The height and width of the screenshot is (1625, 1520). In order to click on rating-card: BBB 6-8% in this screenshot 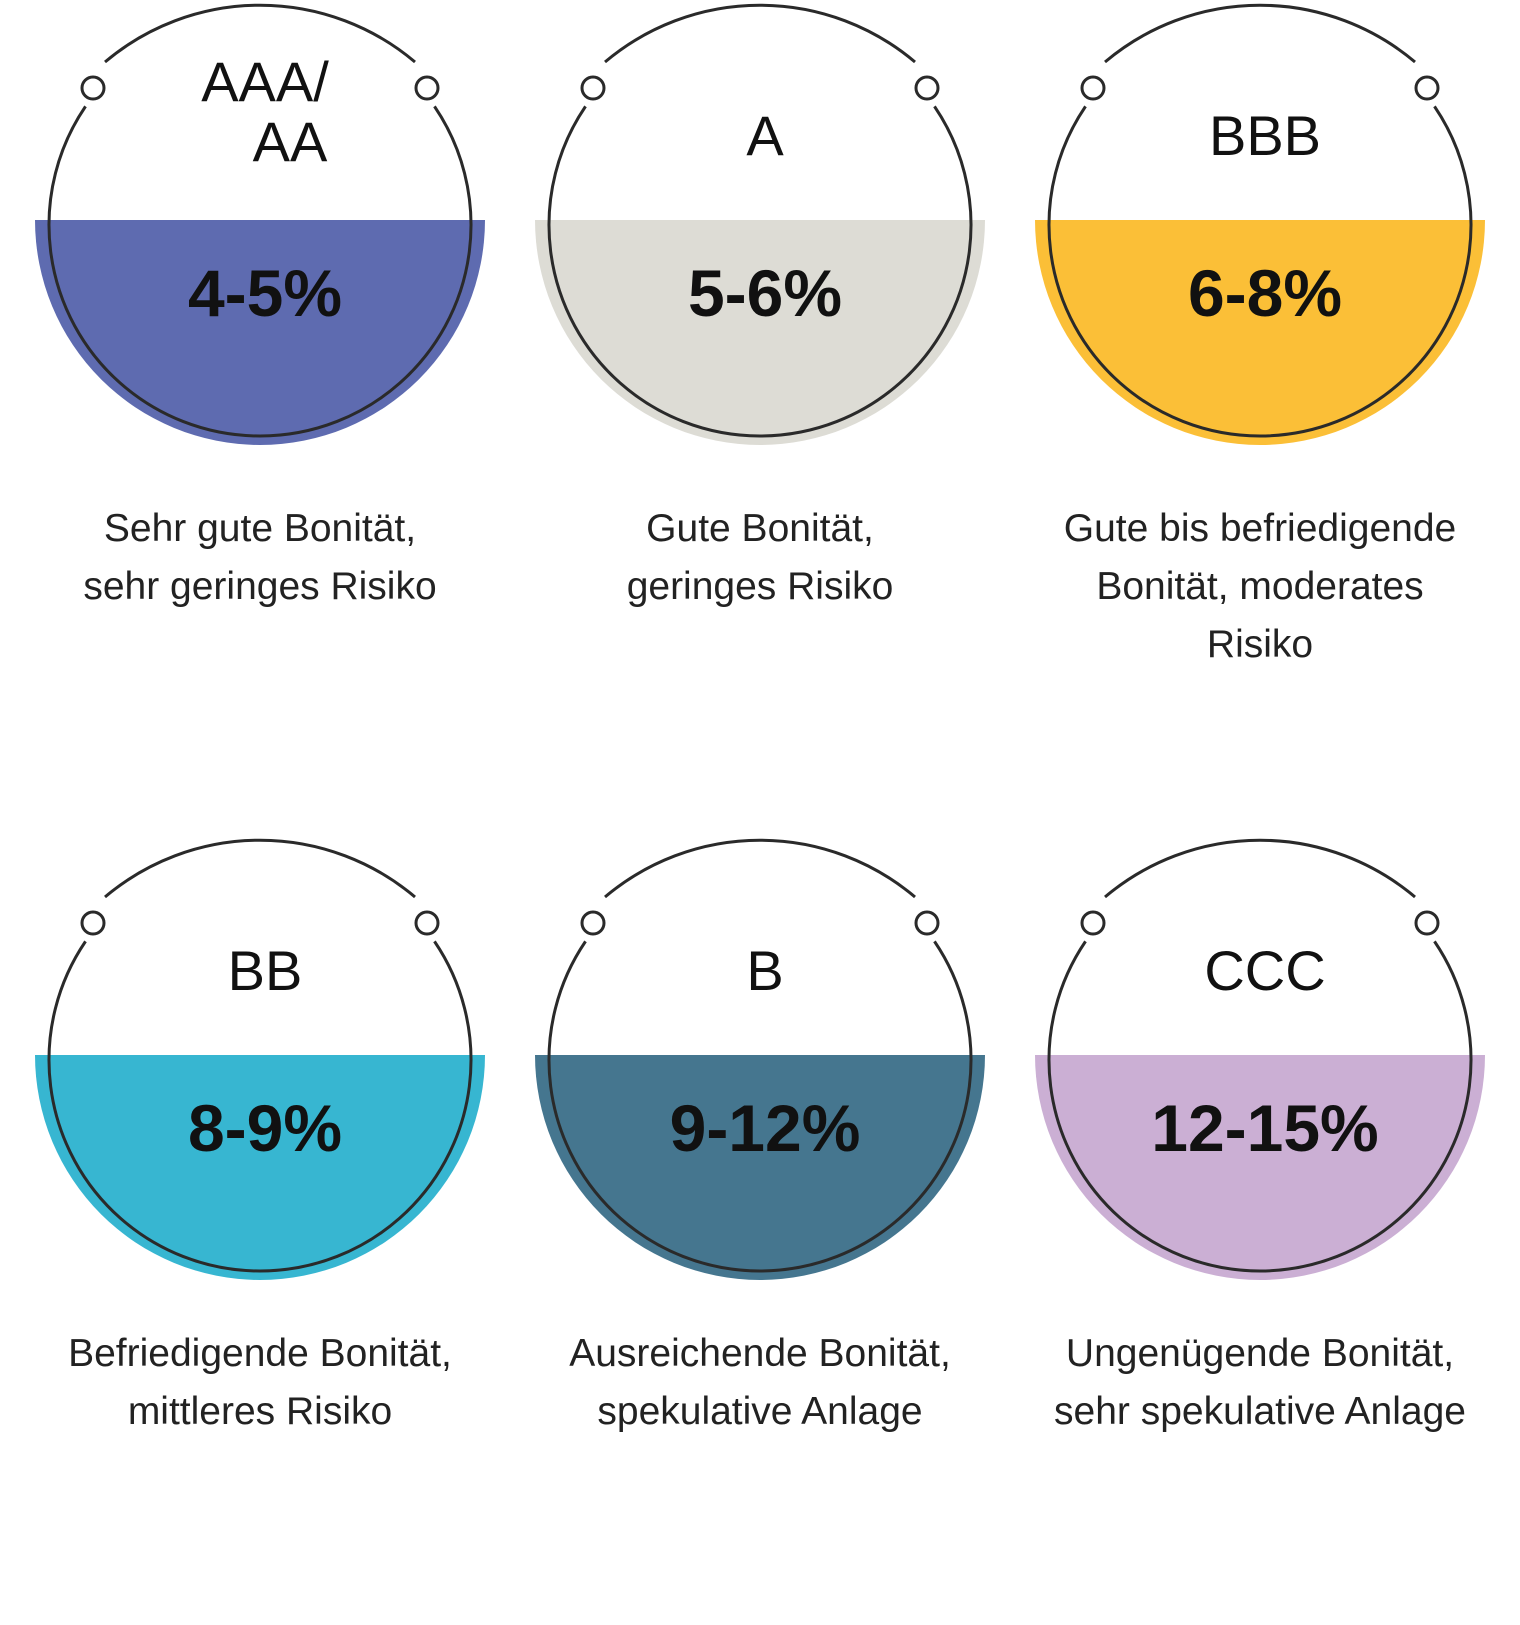, I will do `click(1265, 224)`.